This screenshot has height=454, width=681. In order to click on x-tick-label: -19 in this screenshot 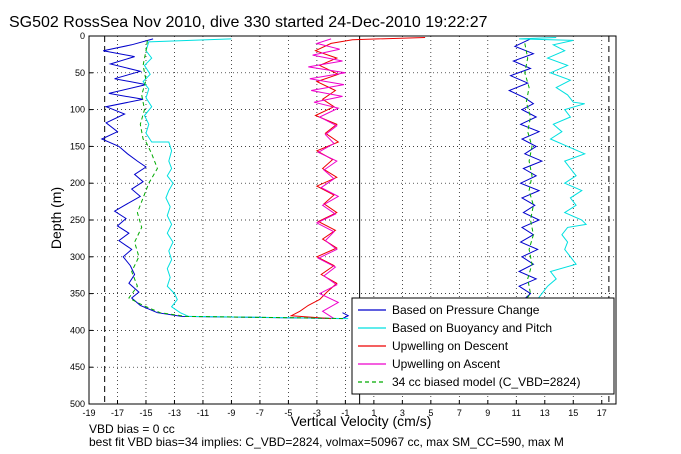, I will do `click(88, 413)`.